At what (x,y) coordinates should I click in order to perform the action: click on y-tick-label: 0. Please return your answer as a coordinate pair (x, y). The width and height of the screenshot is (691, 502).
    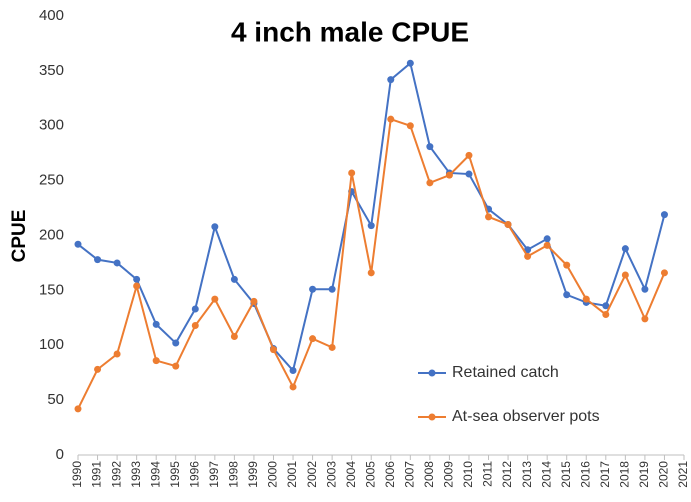
    Looking at the image, I should click on (60, 454).